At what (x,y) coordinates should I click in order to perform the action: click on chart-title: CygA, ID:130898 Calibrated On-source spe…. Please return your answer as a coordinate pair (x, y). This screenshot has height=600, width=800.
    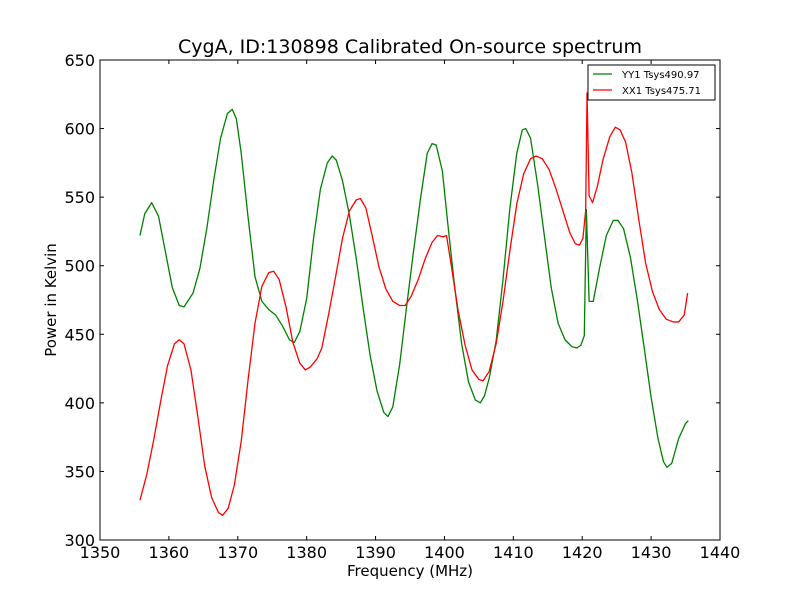
    Looking at the image, I should click on (410, 47).